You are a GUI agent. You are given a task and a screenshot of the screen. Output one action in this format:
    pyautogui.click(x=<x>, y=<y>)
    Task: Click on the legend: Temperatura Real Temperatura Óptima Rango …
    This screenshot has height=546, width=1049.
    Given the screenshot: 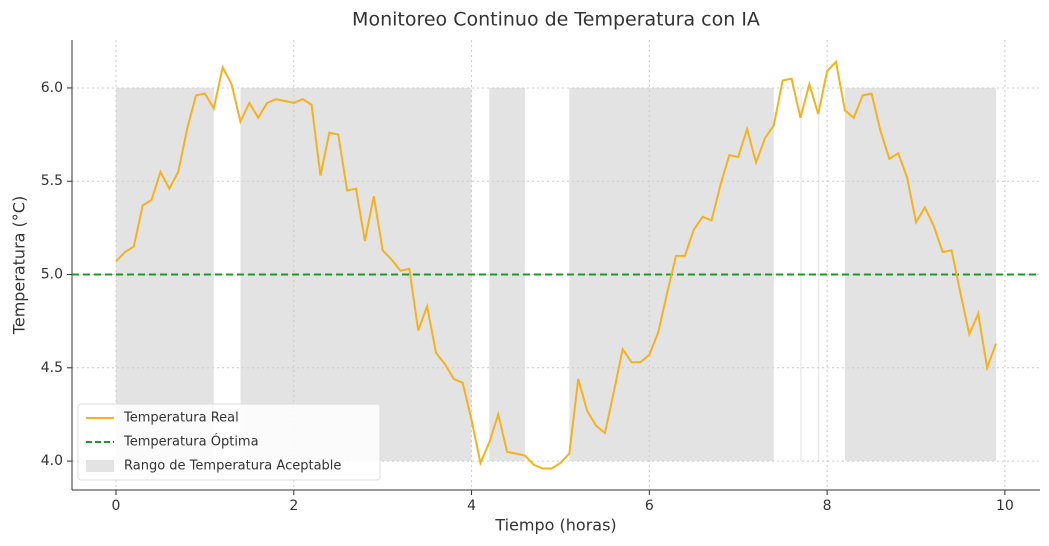 What is the action you would take?
    pyautogui.click(x=229, y=442)
    